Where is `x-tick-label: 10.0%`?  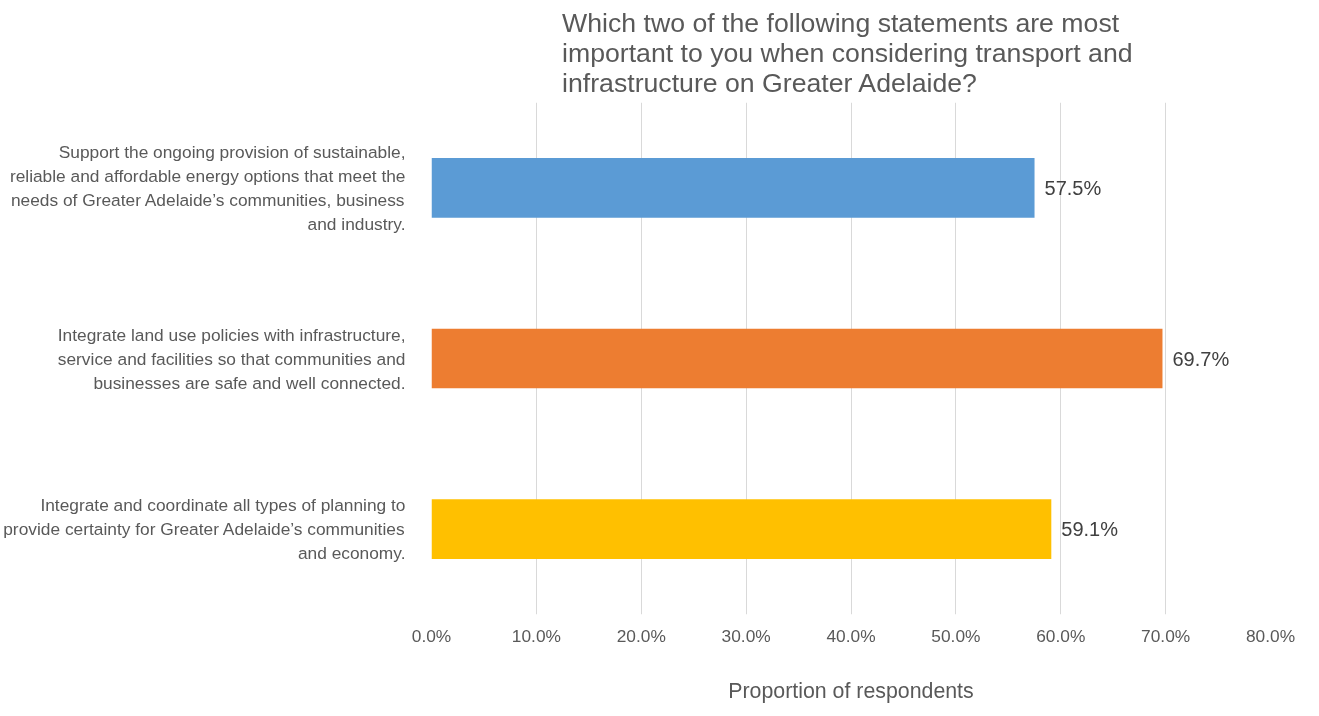 x-tick-label: 10.0% is located at coordinates (536, 635).